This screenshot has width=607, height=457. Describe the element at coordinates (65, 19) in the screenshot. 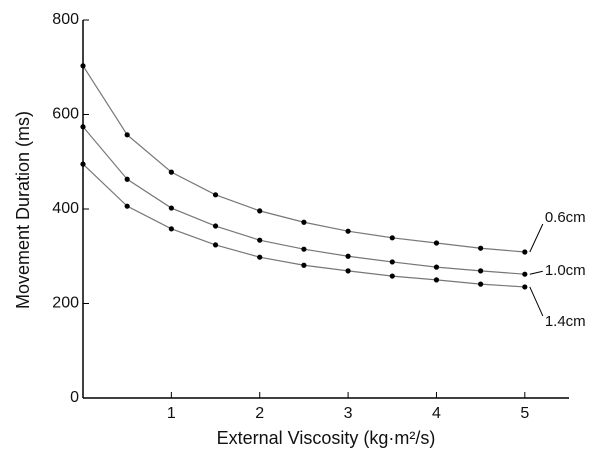

I see `y-tick-label: 800` at that location.